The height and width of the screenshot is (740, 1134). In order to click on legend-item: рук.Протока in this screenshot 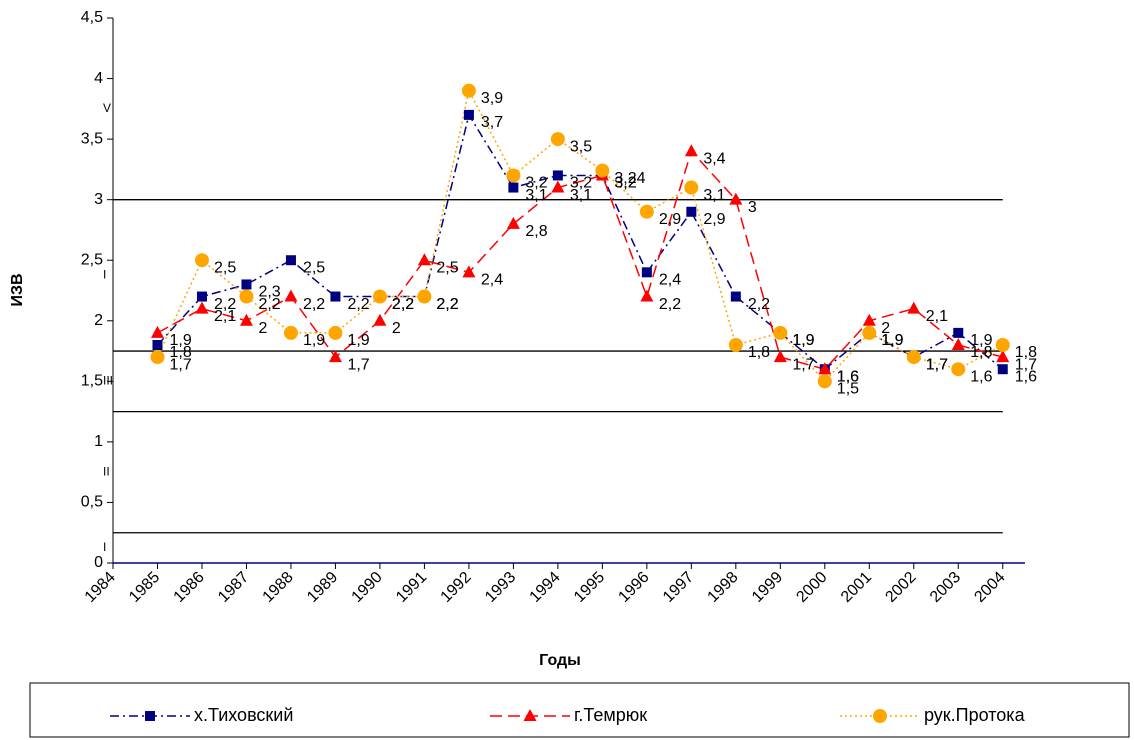, I will do `click(933, 715)`.